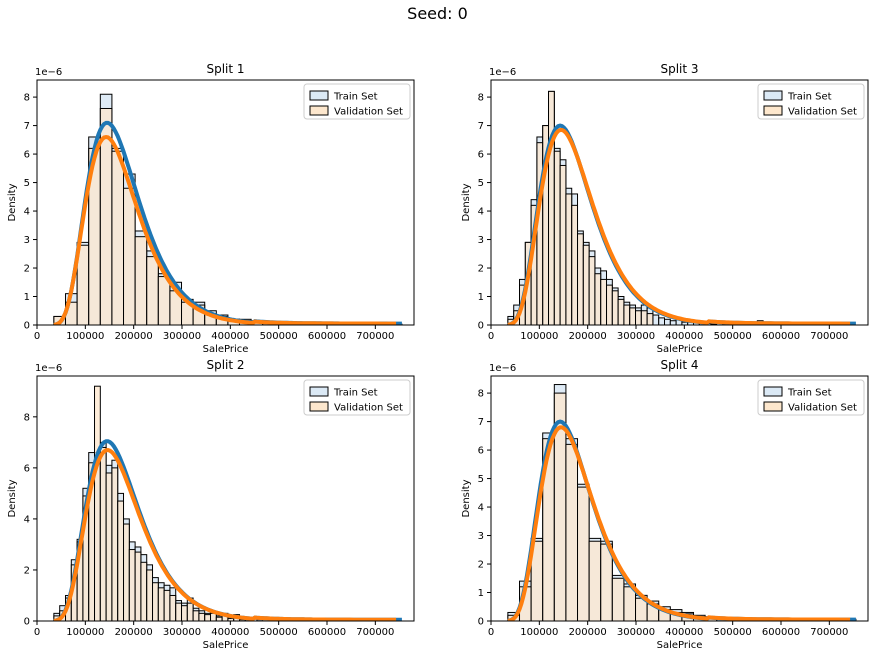 This screenshot has height=658, width=875. I want to click on figure-suptitle: Seed: 0, so click(437, 13).